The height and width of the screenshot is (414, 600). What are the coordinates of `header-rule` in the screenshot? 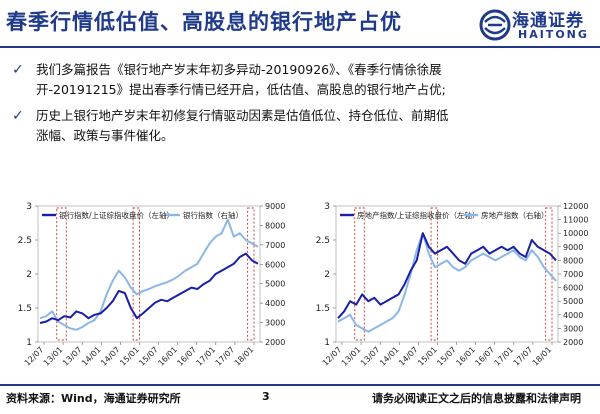 It's located at (300, 47).